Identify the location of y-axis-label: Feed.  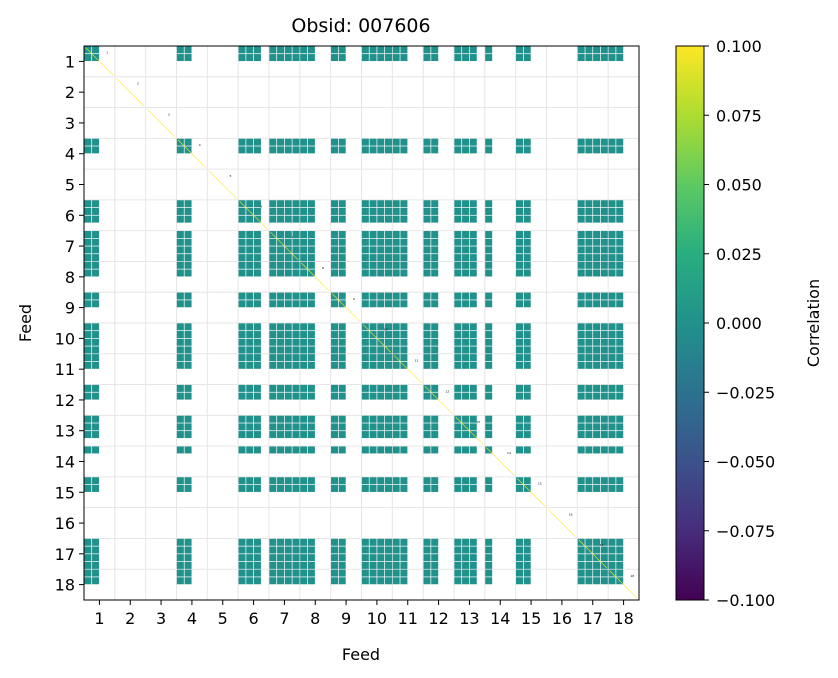
(25, 323).